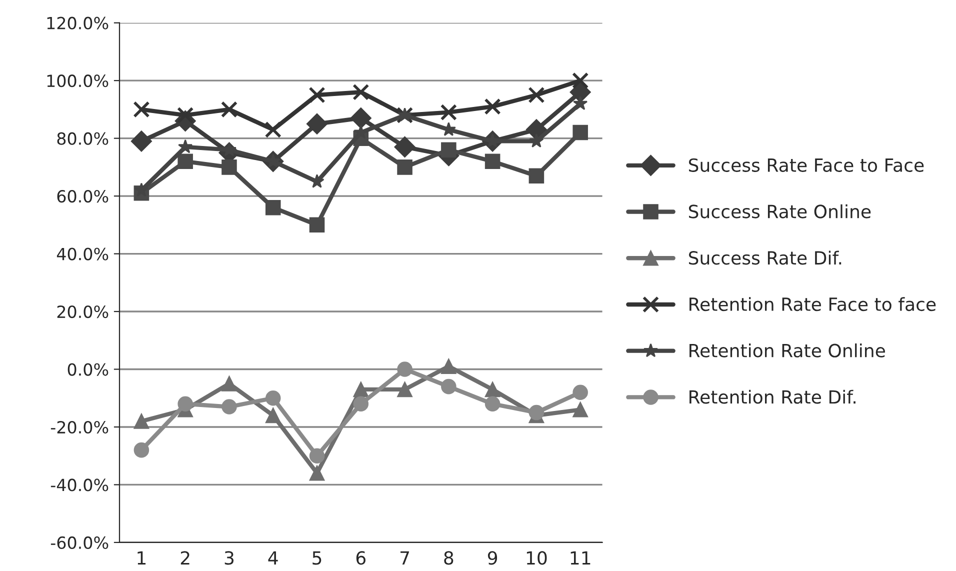  What do you see at coordinates (580, 558) in the screenshot?
I see `x-tick-label: 11` at bounding box center [580, 558].